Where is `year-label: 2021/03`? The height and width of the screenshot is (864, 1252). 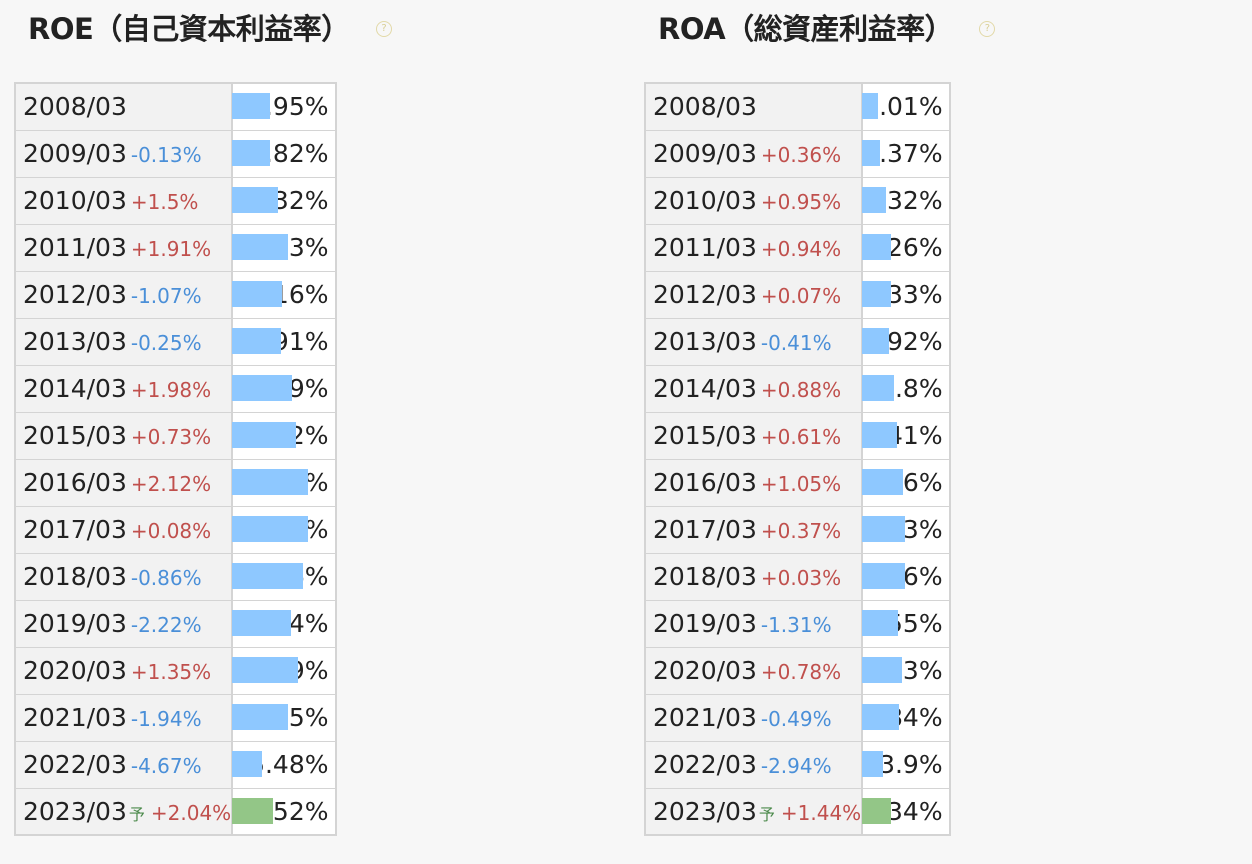 year-label: 2021/03 is located at coordinates (705, 717).